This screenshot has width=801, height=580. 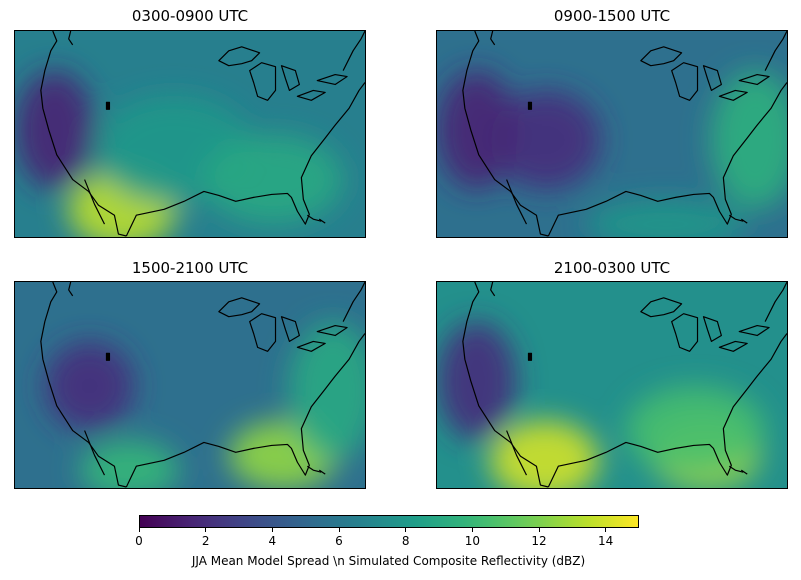 What do you see at coordinates (472, 541) in the screenshot?
I see `colorbar-tick-label: 10` at bounding box center [472, 541].